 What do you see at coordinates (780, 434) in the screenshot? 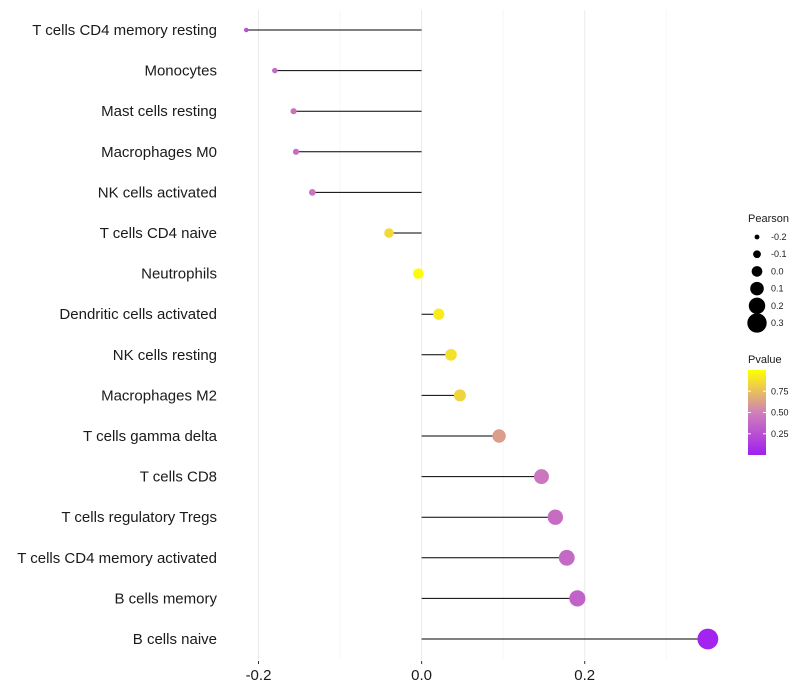
I see `legend-pvalue-label: 0.25` at bounding box center [780, 434].